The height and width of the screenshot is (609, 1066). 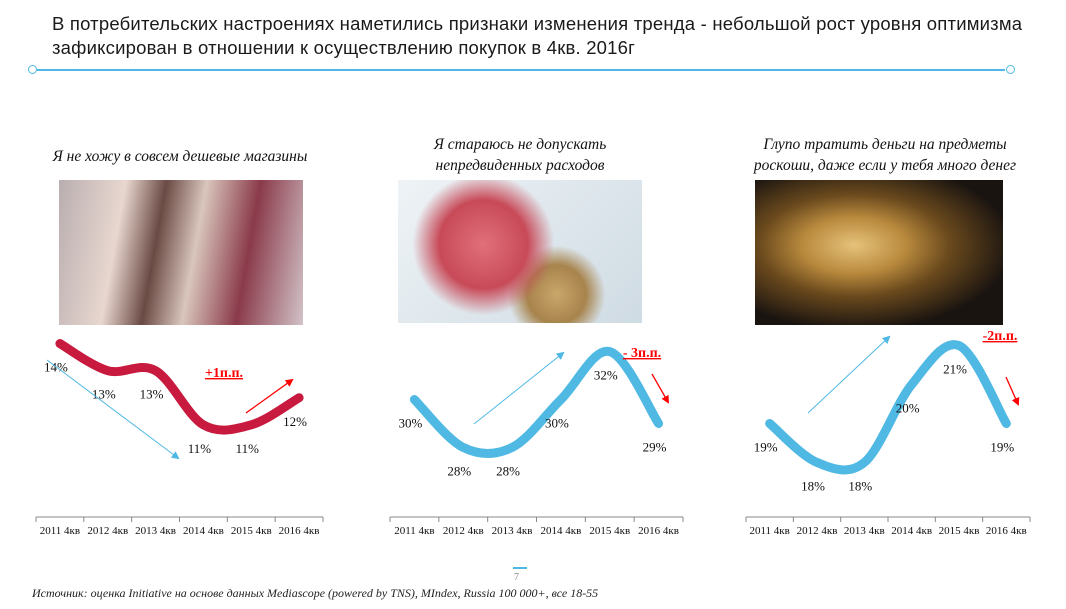 I want to click on data-label: 32%, so click(x=606, y=375).